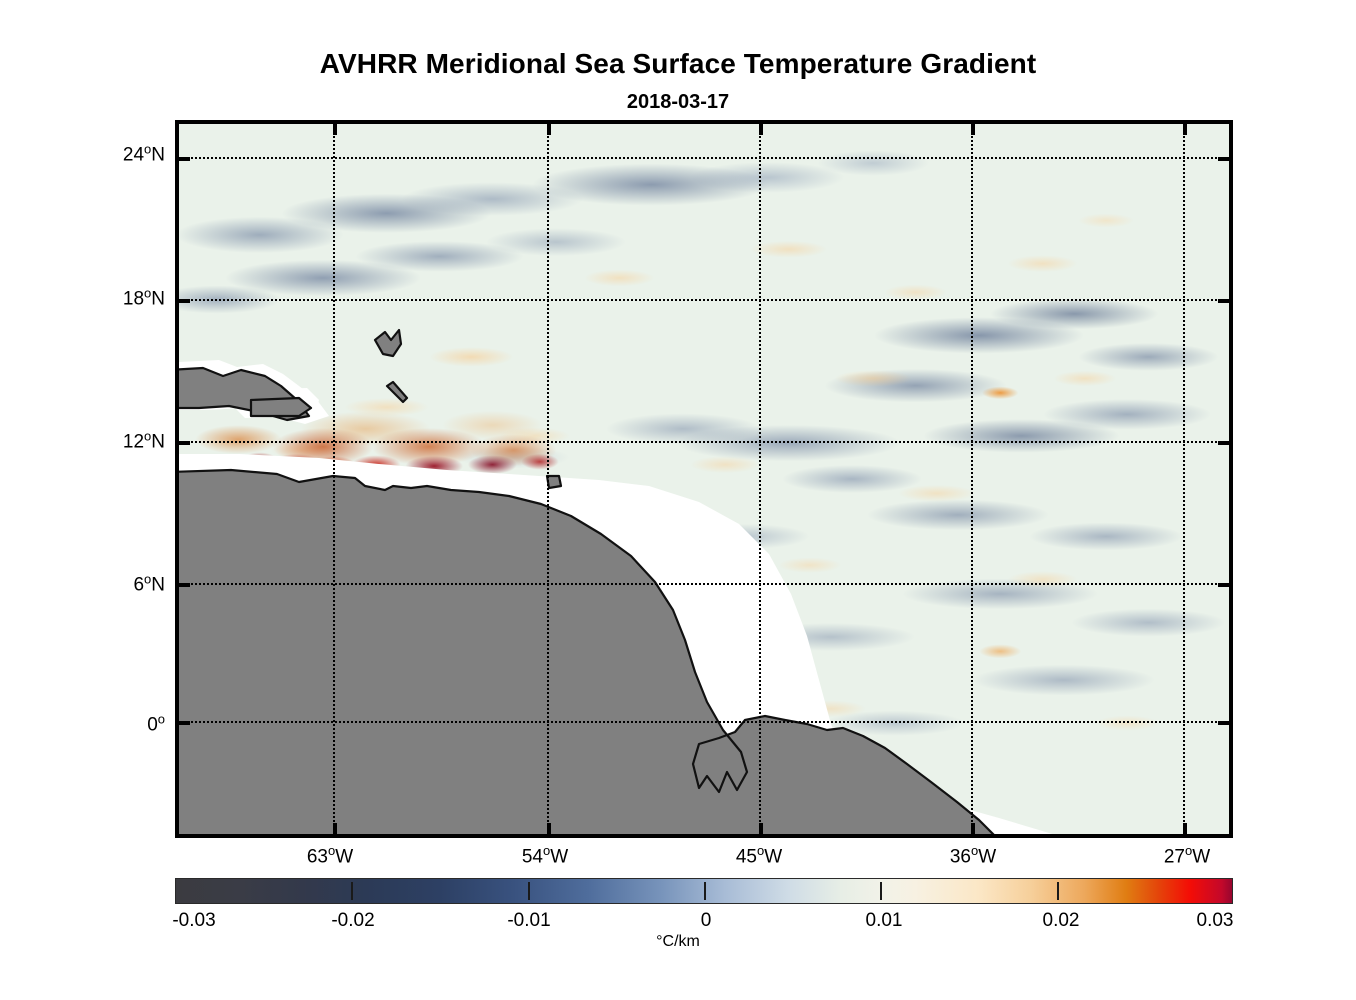 This screenshot has height=1000, width=1356. Describe the element at coordinates (545, 855) in the screenshot. I see `xtick-label-54w: 54oW` at that location.